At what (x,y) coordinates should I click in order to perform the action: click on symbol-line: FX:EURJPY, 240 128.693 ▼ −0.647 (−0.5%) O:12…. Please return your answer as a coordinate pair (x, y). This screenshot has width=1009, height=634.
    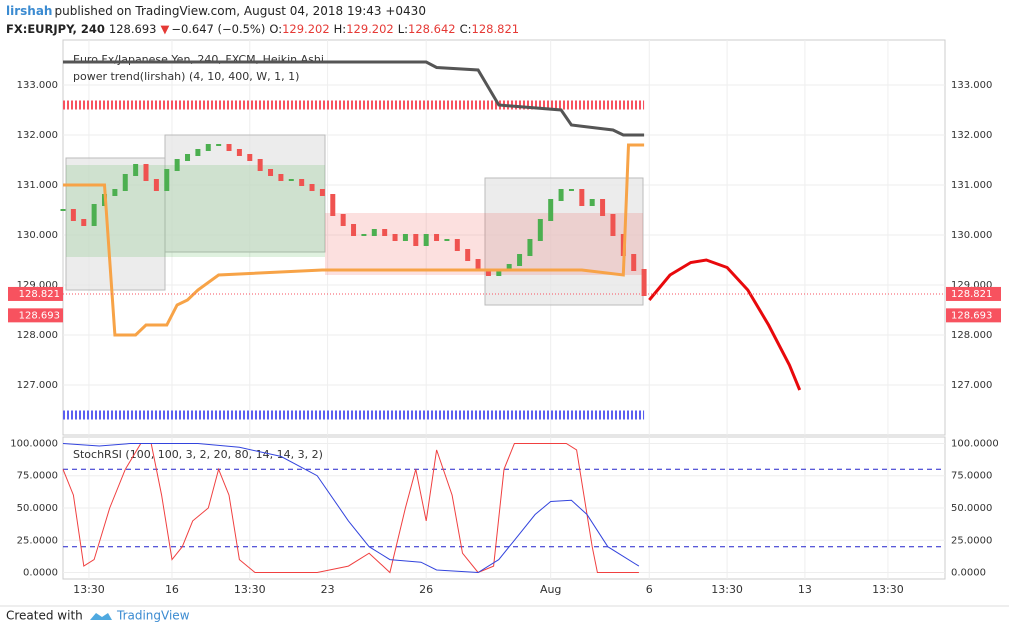
    Looking at the image, I should click on (264, 29).